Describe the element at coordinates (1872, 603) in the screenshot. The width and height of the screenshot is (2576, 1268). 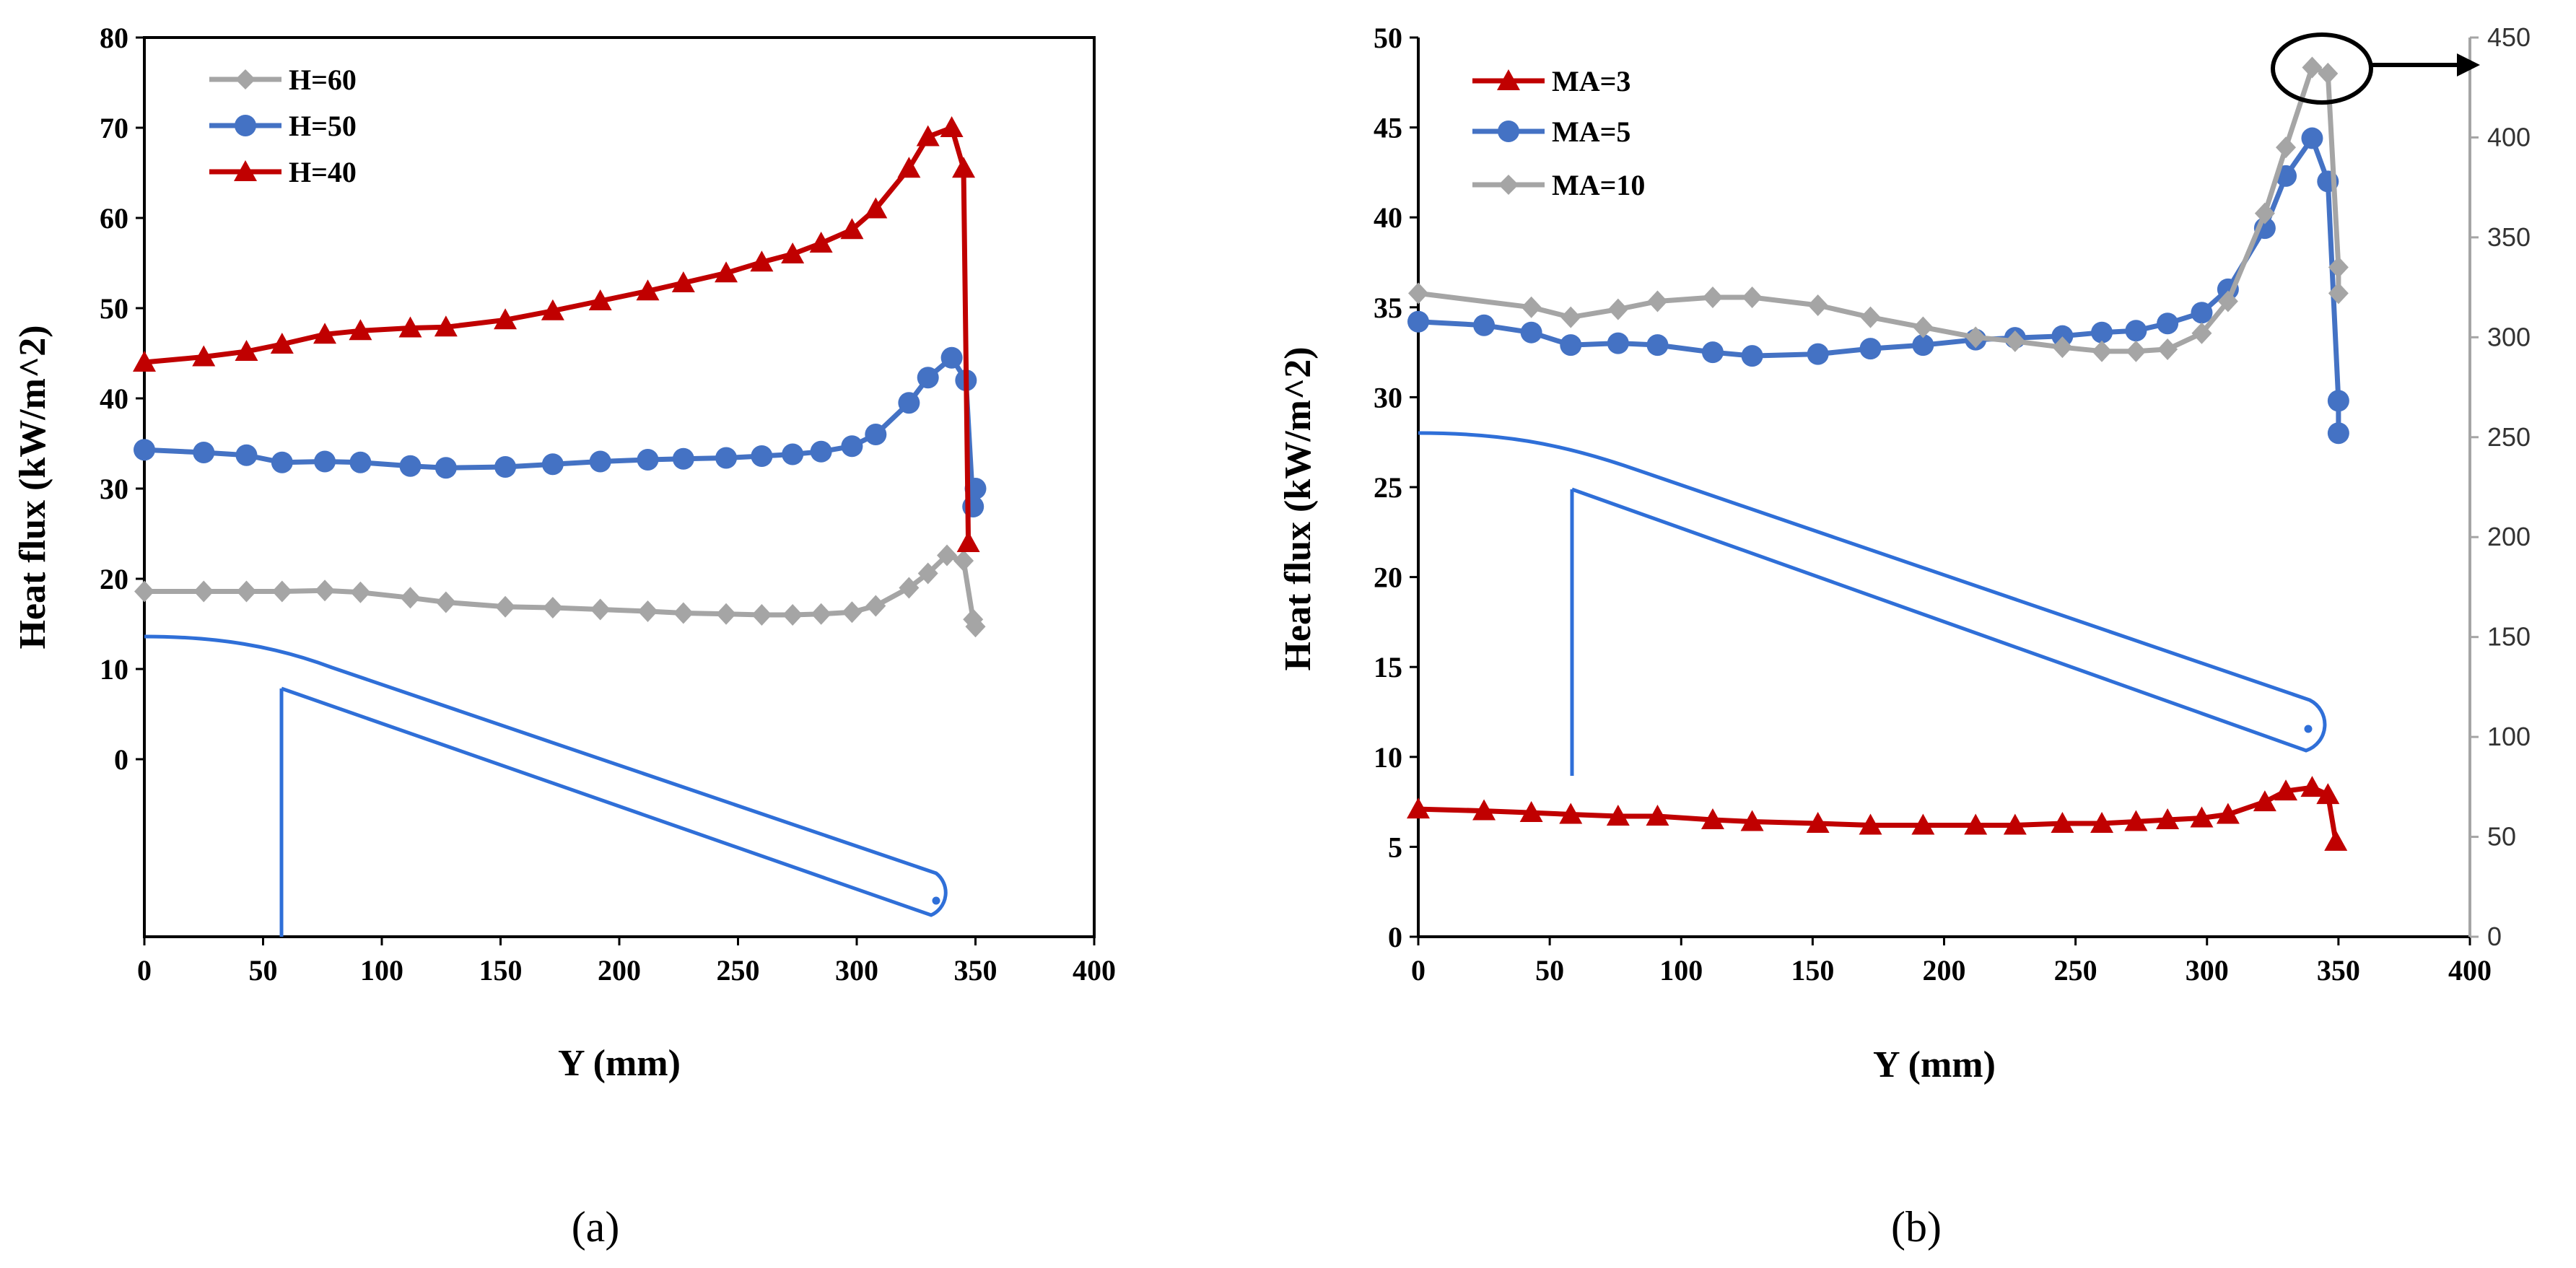
I see `blade-sketch-b` at that location.